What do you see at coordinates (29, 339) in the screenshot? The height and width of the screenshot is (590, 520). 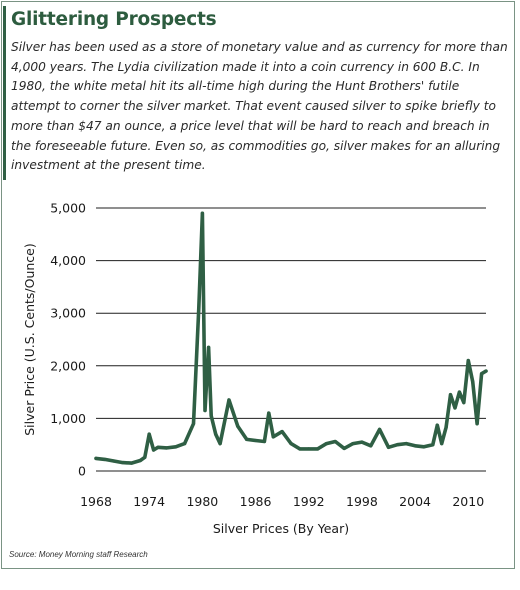 I see `y-axis-label: Silver Price (U.S. Cents/Ounce)` at bounding box center [29, 339].